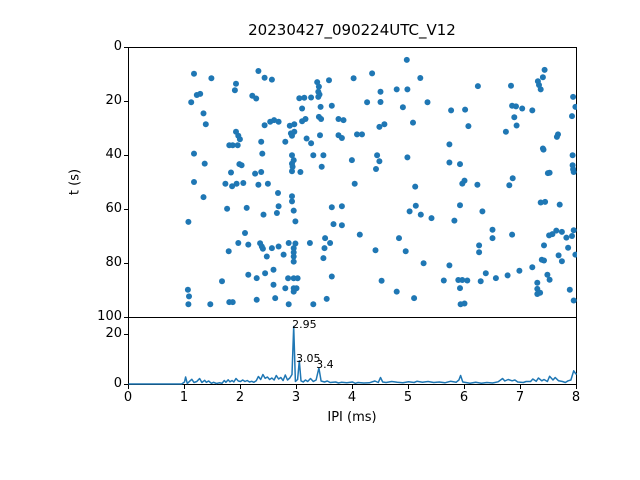 This screenshot has width=640, height=480. I want to click on peak-annotation: 2.95, so click(304, 324).